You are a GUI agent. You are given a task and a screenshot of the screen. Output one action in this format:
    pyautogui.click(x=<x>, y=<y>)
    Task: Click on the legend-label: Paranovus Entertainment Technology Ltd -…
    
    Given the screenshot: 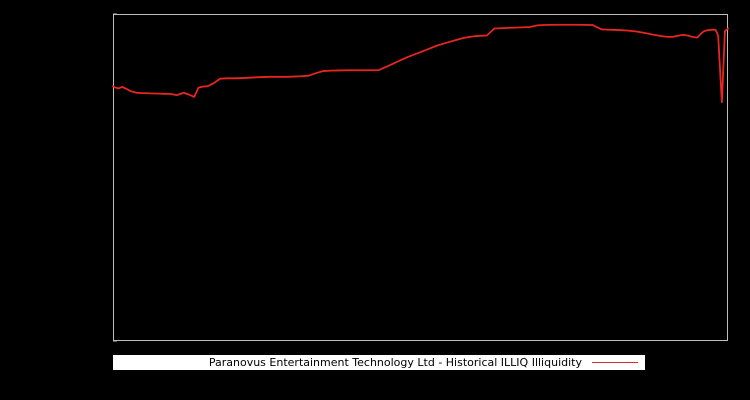 What is the action you would take?
    pyautogui.click(x=395, y=362)
    